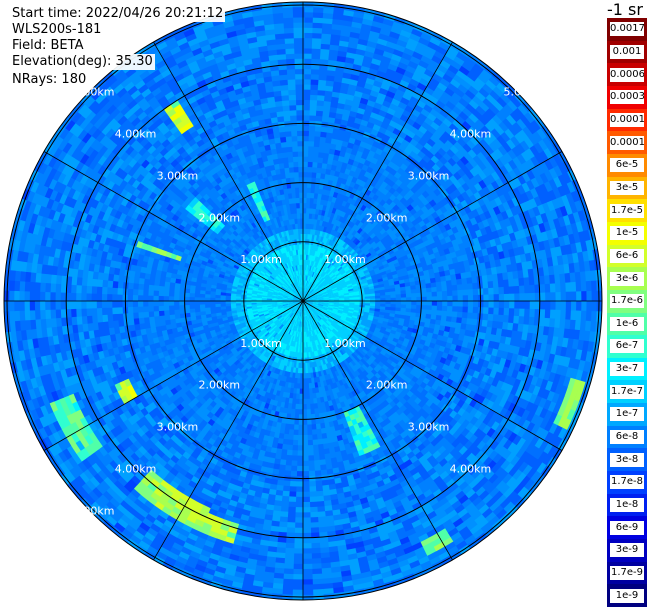  I want to click on colorbar-tick-label: 6e-6, so click(627, 255).